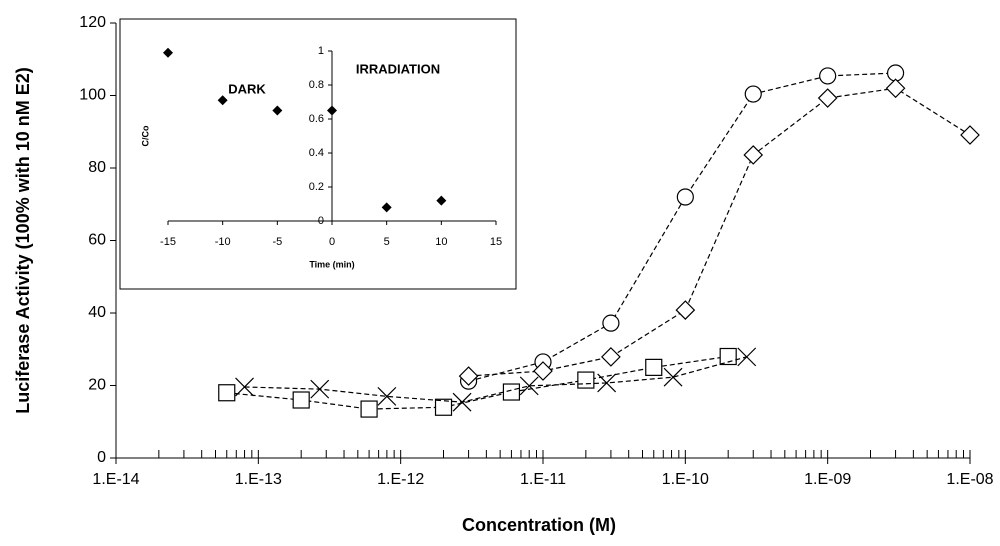 The image size is (1000, 546). Describe the element at coordinates (321, 51) in the screenshot. I see `y-tick-label: 1` at that location.